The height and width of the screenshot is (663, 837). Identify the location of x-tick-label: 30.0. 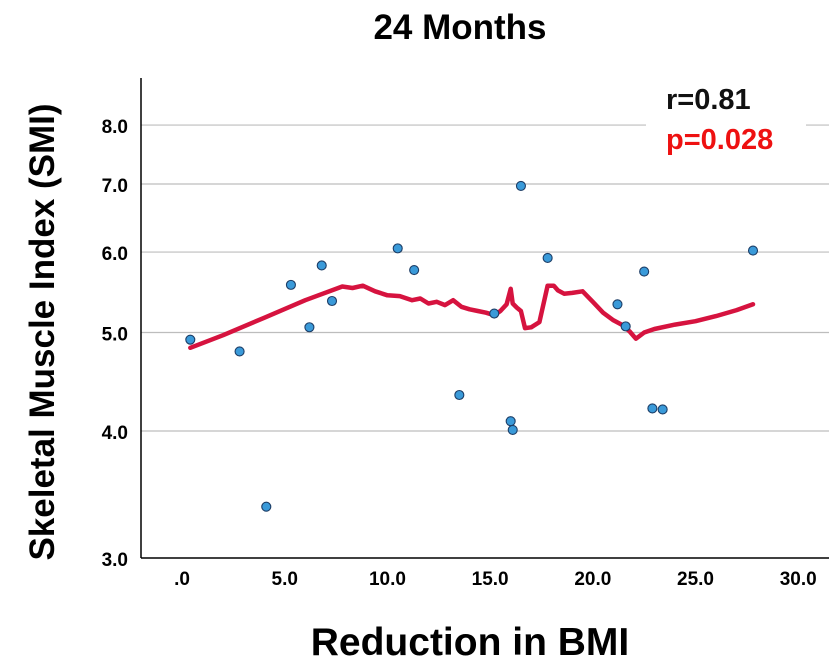
(798, 579).